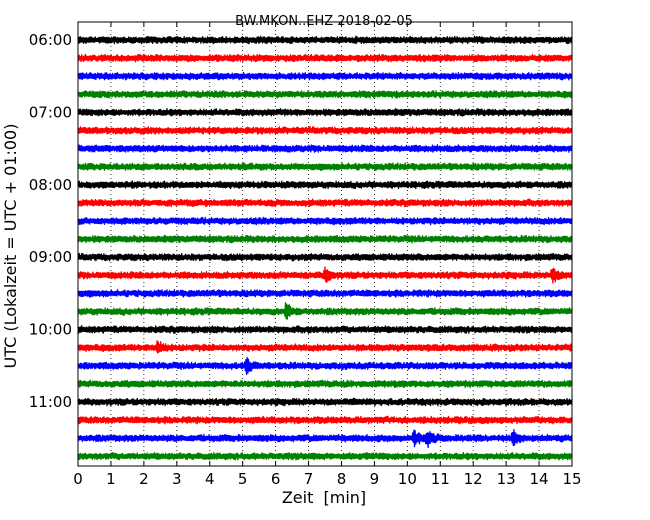  I want to click on x-tick-label: 11, so click(440, 479).